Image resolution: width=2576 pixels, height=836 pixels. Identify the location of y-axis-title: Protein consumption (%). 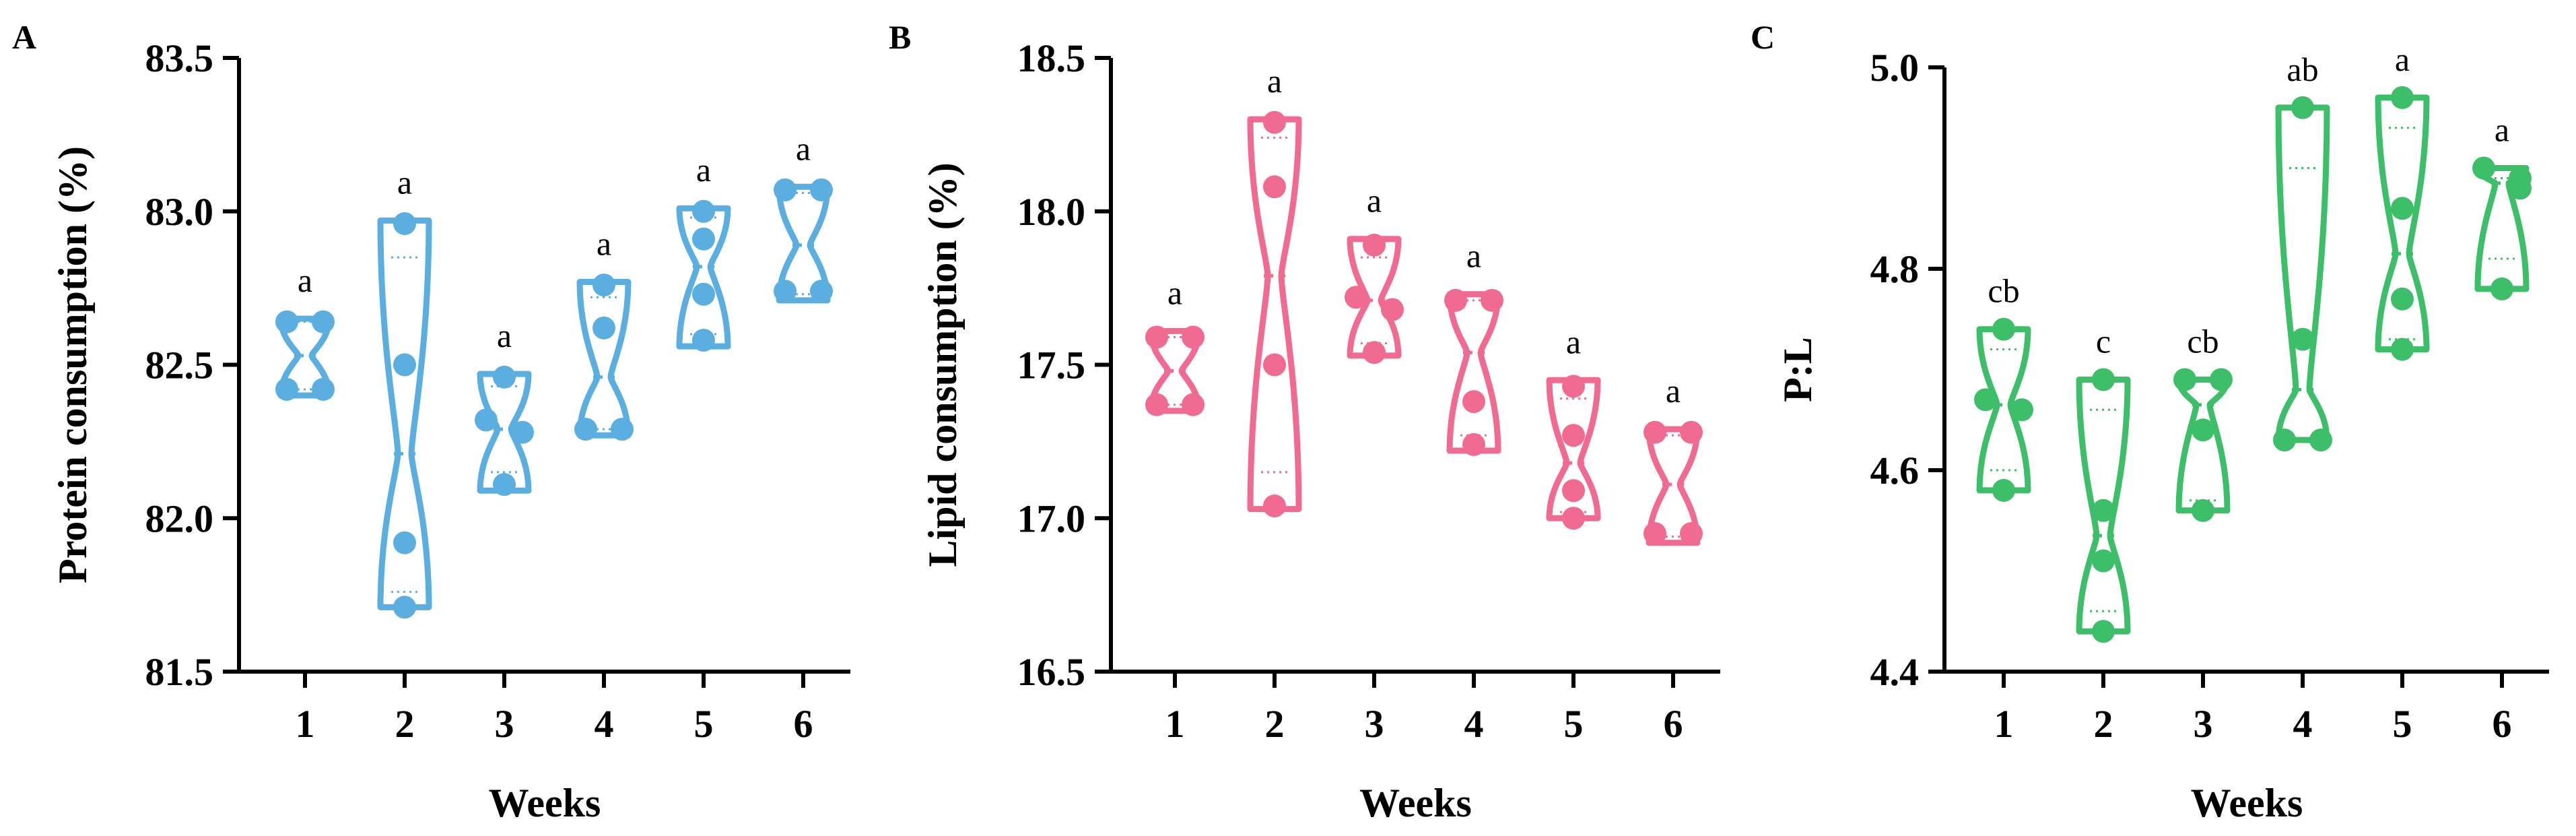
(72, 365).